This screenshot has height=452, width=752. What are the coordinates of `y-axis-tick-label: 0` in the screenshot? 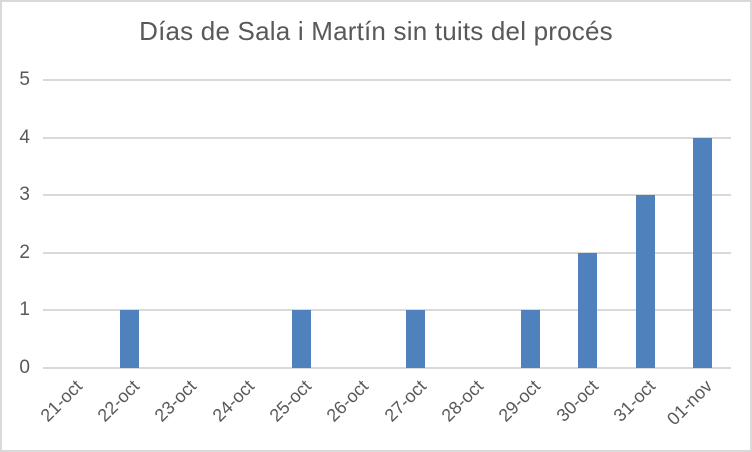 It's located at (24, 367).